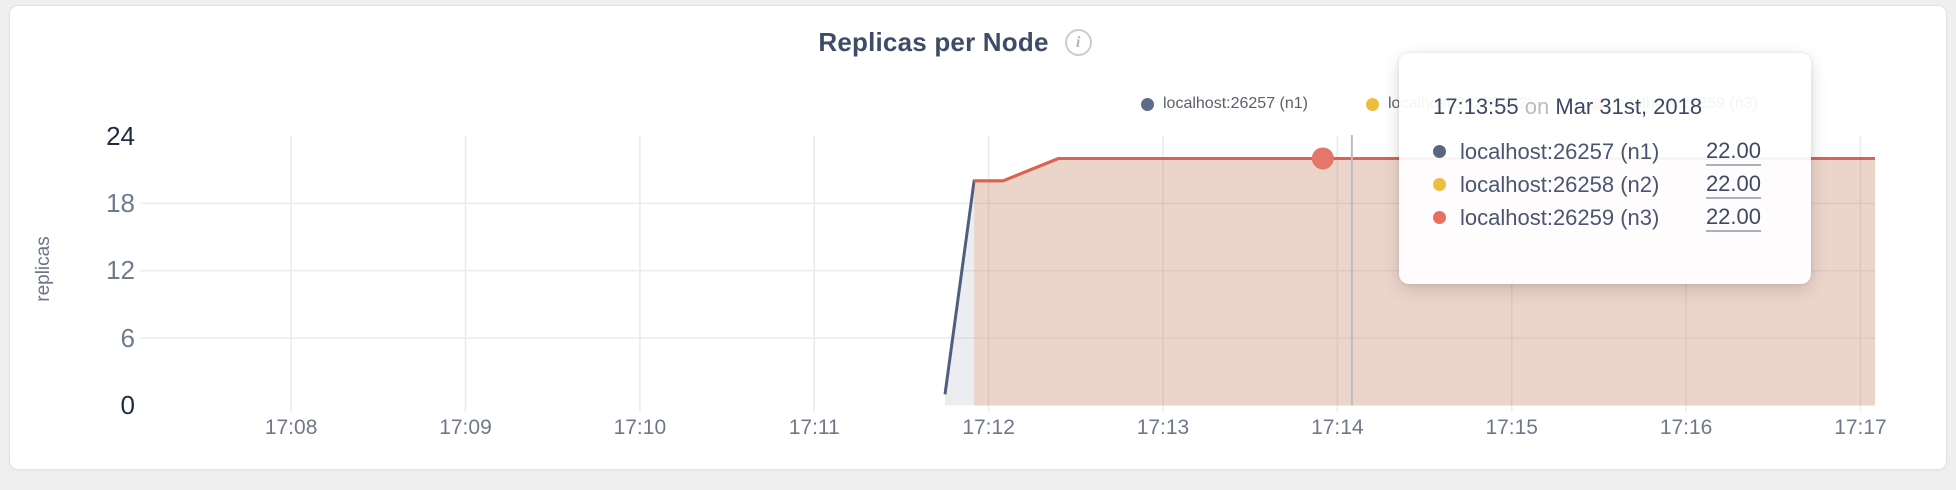 The image size is (1956, 490). I want to click on tooltip-series-label: localhost:26258 (n2), so click(1560, 184).